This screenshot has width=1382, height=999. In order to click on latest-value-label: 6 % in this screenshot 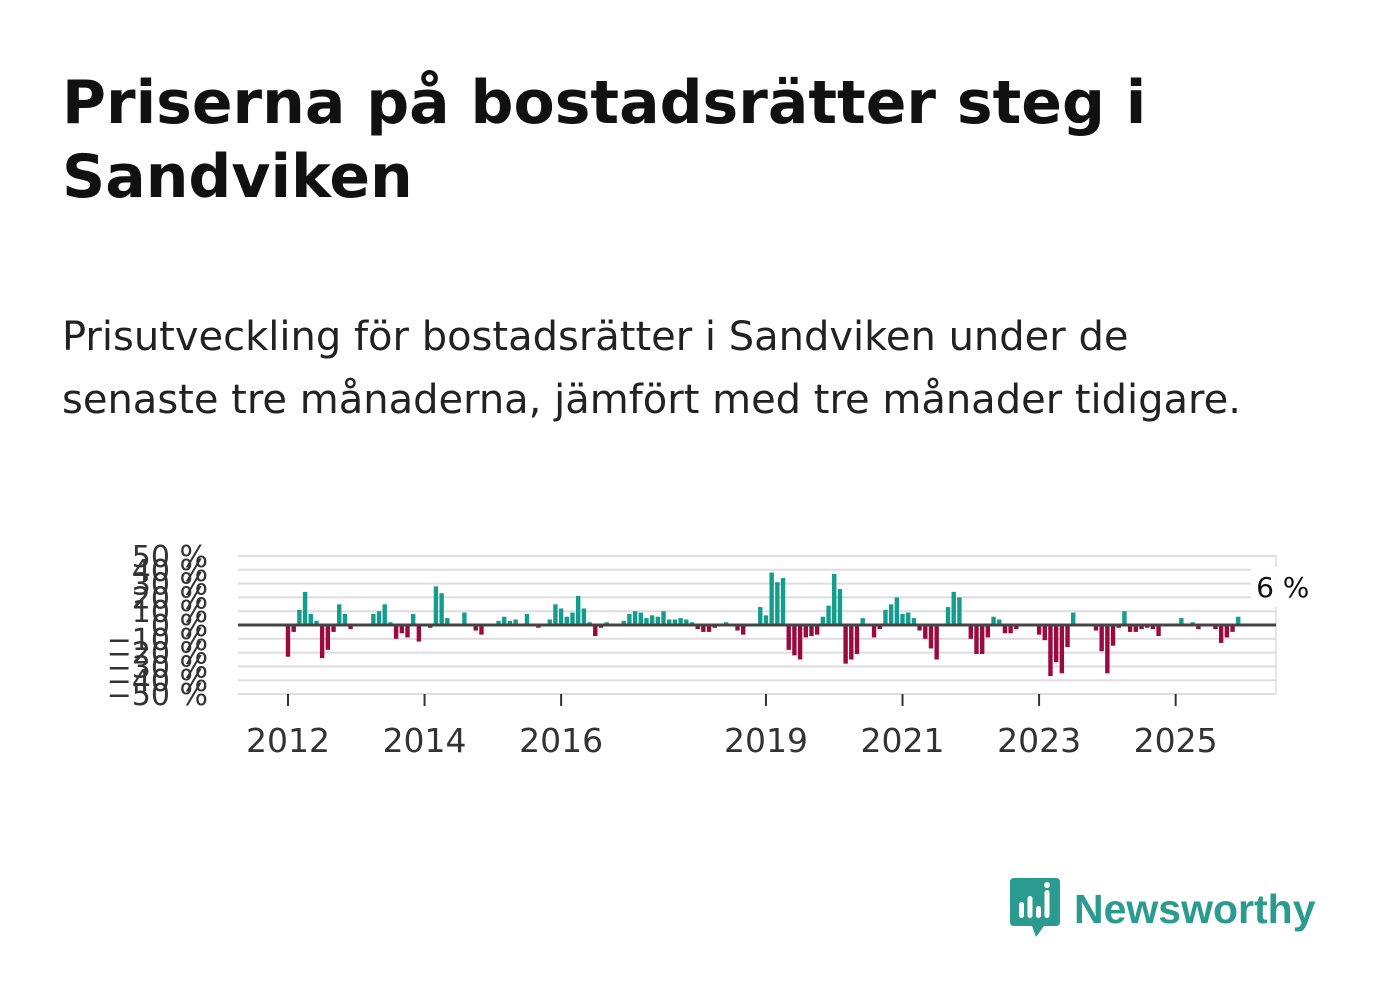, I will do `click(1282, 587)`.